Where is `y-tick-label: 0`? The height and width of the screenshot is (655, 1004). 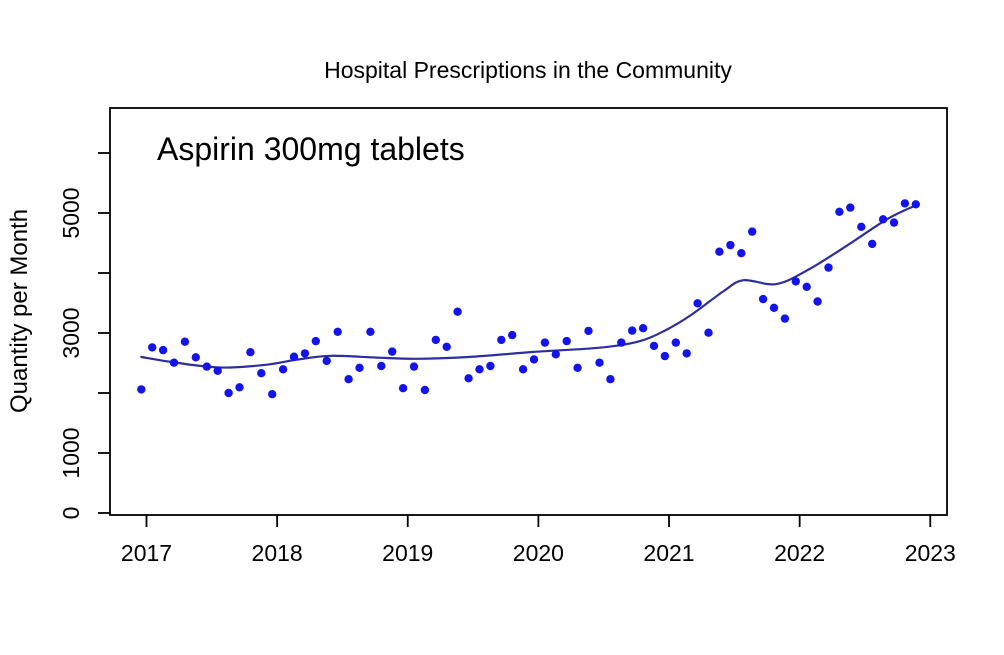 y-tick-label: 0 is located at coordinates (71, 513).